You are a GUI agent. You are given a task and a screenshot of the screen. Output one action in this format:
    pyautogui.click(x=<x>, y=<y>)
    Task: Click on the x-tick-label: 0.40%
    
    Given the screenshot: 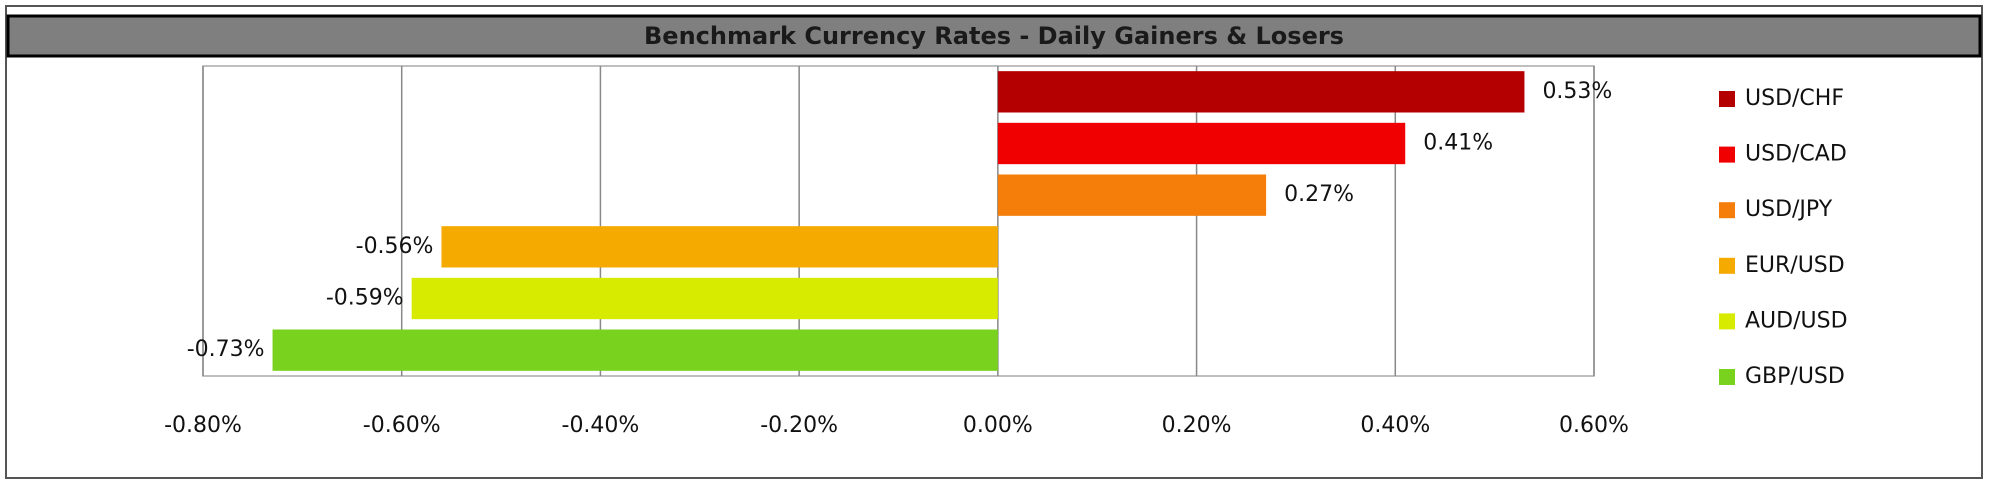 What is the action you would take?
    pyautogui.click(x=1395, y=425)
    